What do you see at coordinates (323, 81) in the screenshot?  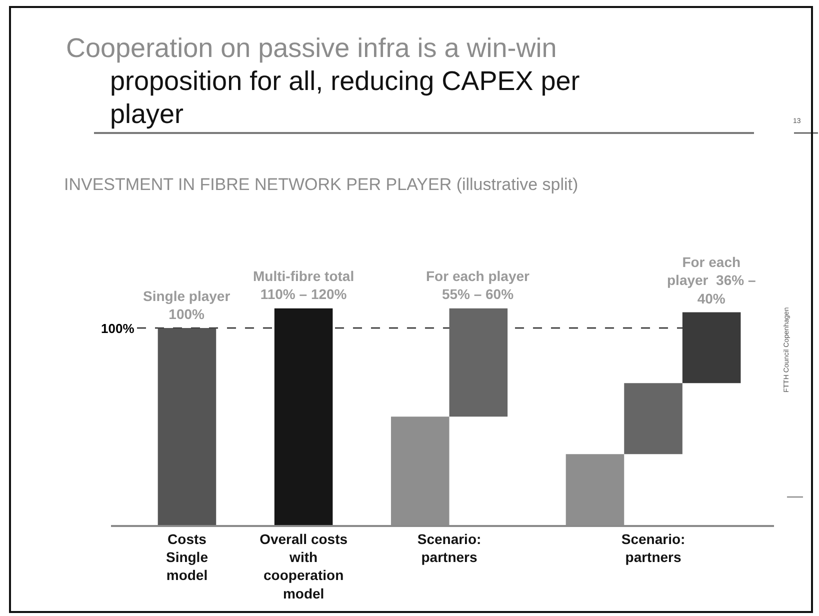 I see `chart-title: Cooperation on passive infra is a win-win proposition for all, reducing CAPEX per player` at bounding box center [323, 81].